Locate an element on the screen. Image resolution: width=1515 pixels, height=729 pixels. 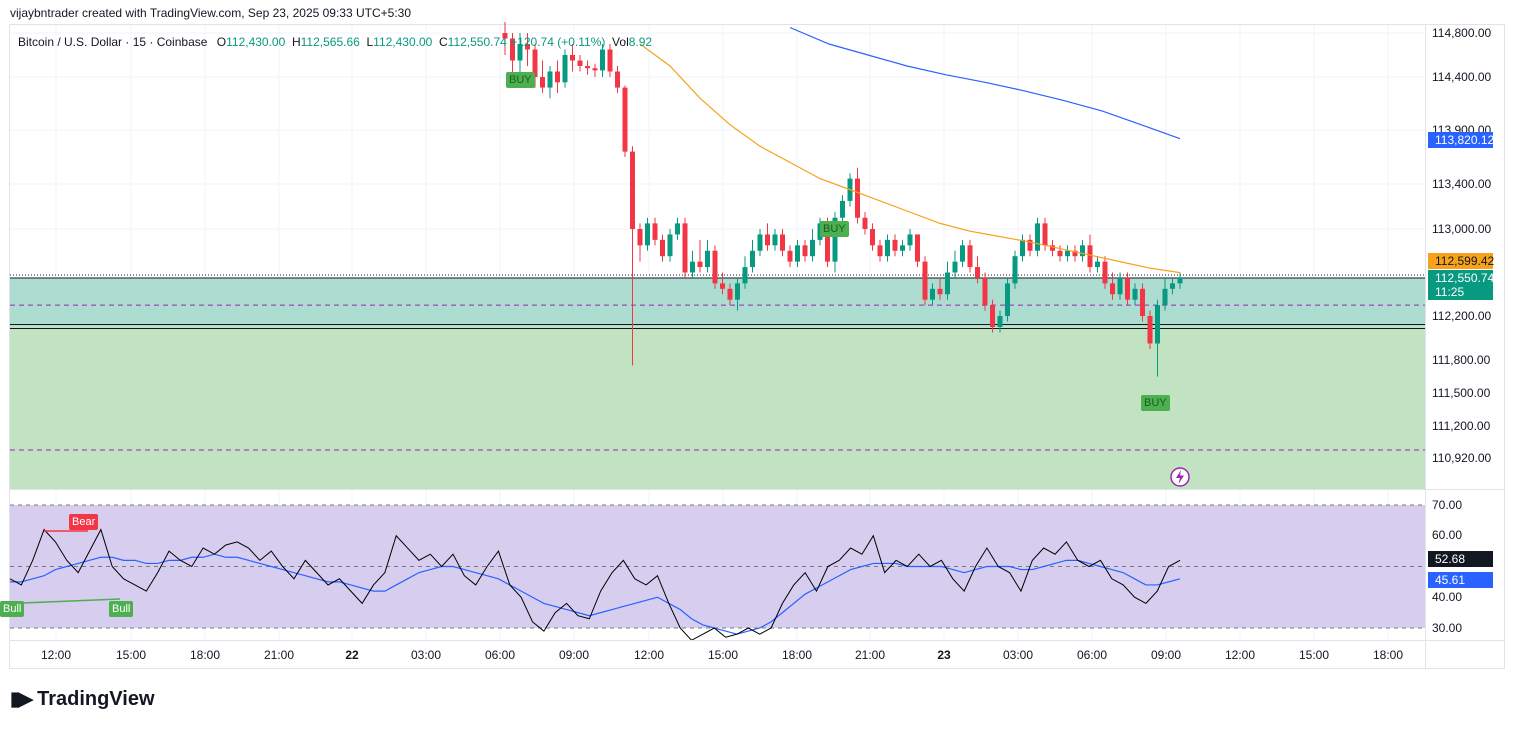
price-tick-label: 114,400.00 is located at coordinates (1462, 77).